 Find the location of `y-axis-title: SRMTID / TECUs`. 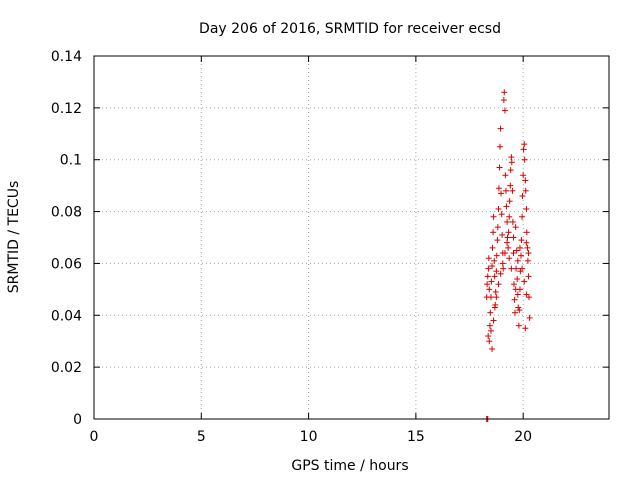

y-axis-title: SRMTID / TECUs is located at coordinates (14, 237).